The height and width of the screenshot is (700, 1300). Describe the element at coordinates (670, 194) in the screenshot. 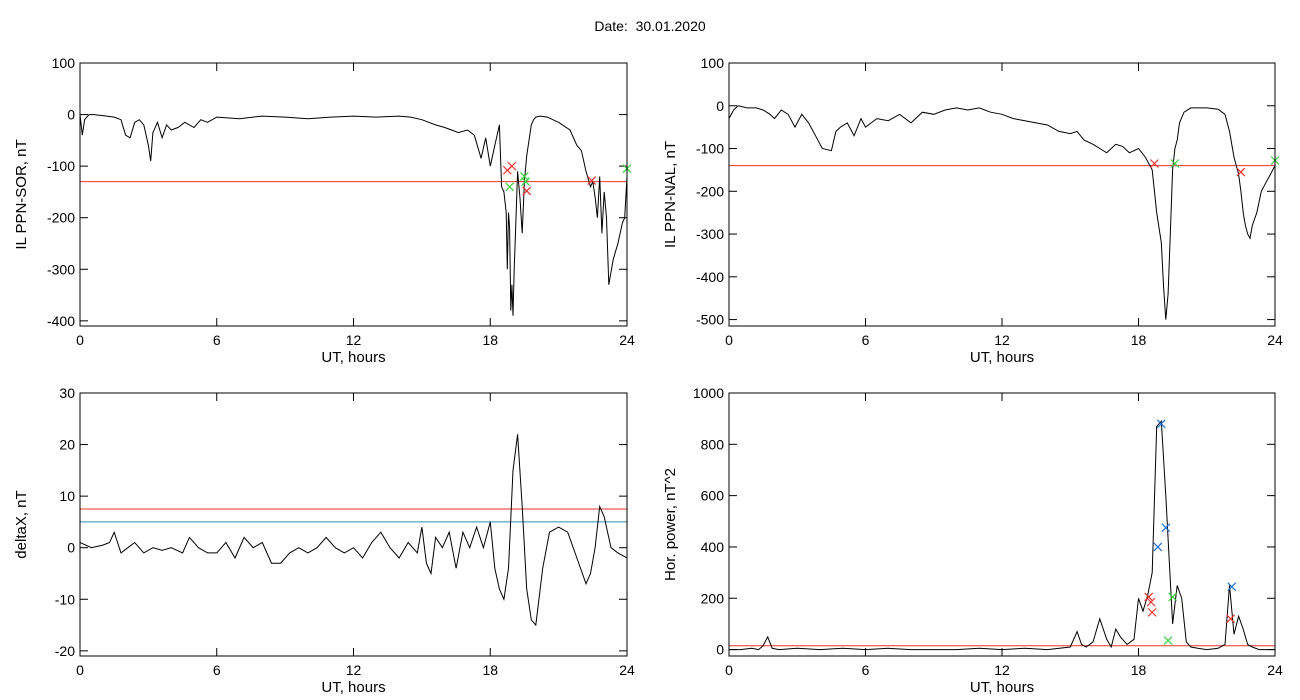

I see `y-axis-label: IL PPN-NAL, nT` at that location.